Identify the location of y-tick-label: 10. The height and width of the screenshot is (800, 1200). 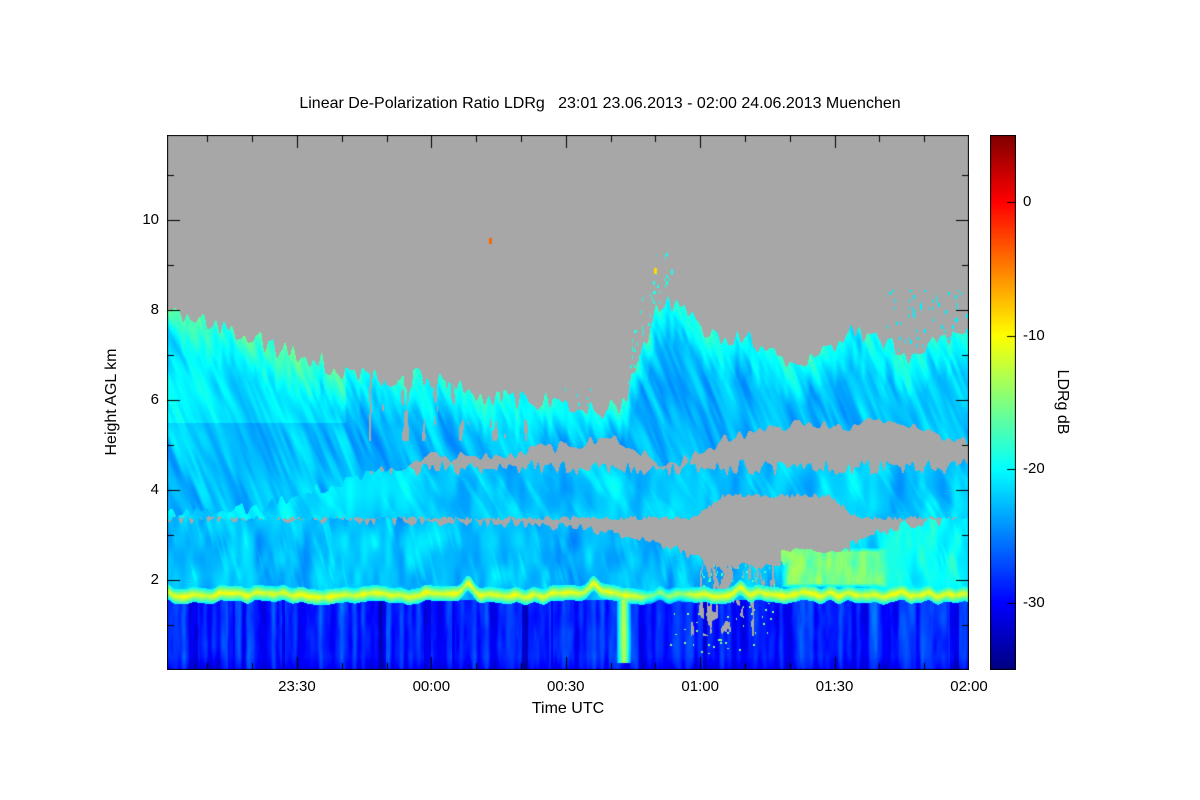
(150, 220).